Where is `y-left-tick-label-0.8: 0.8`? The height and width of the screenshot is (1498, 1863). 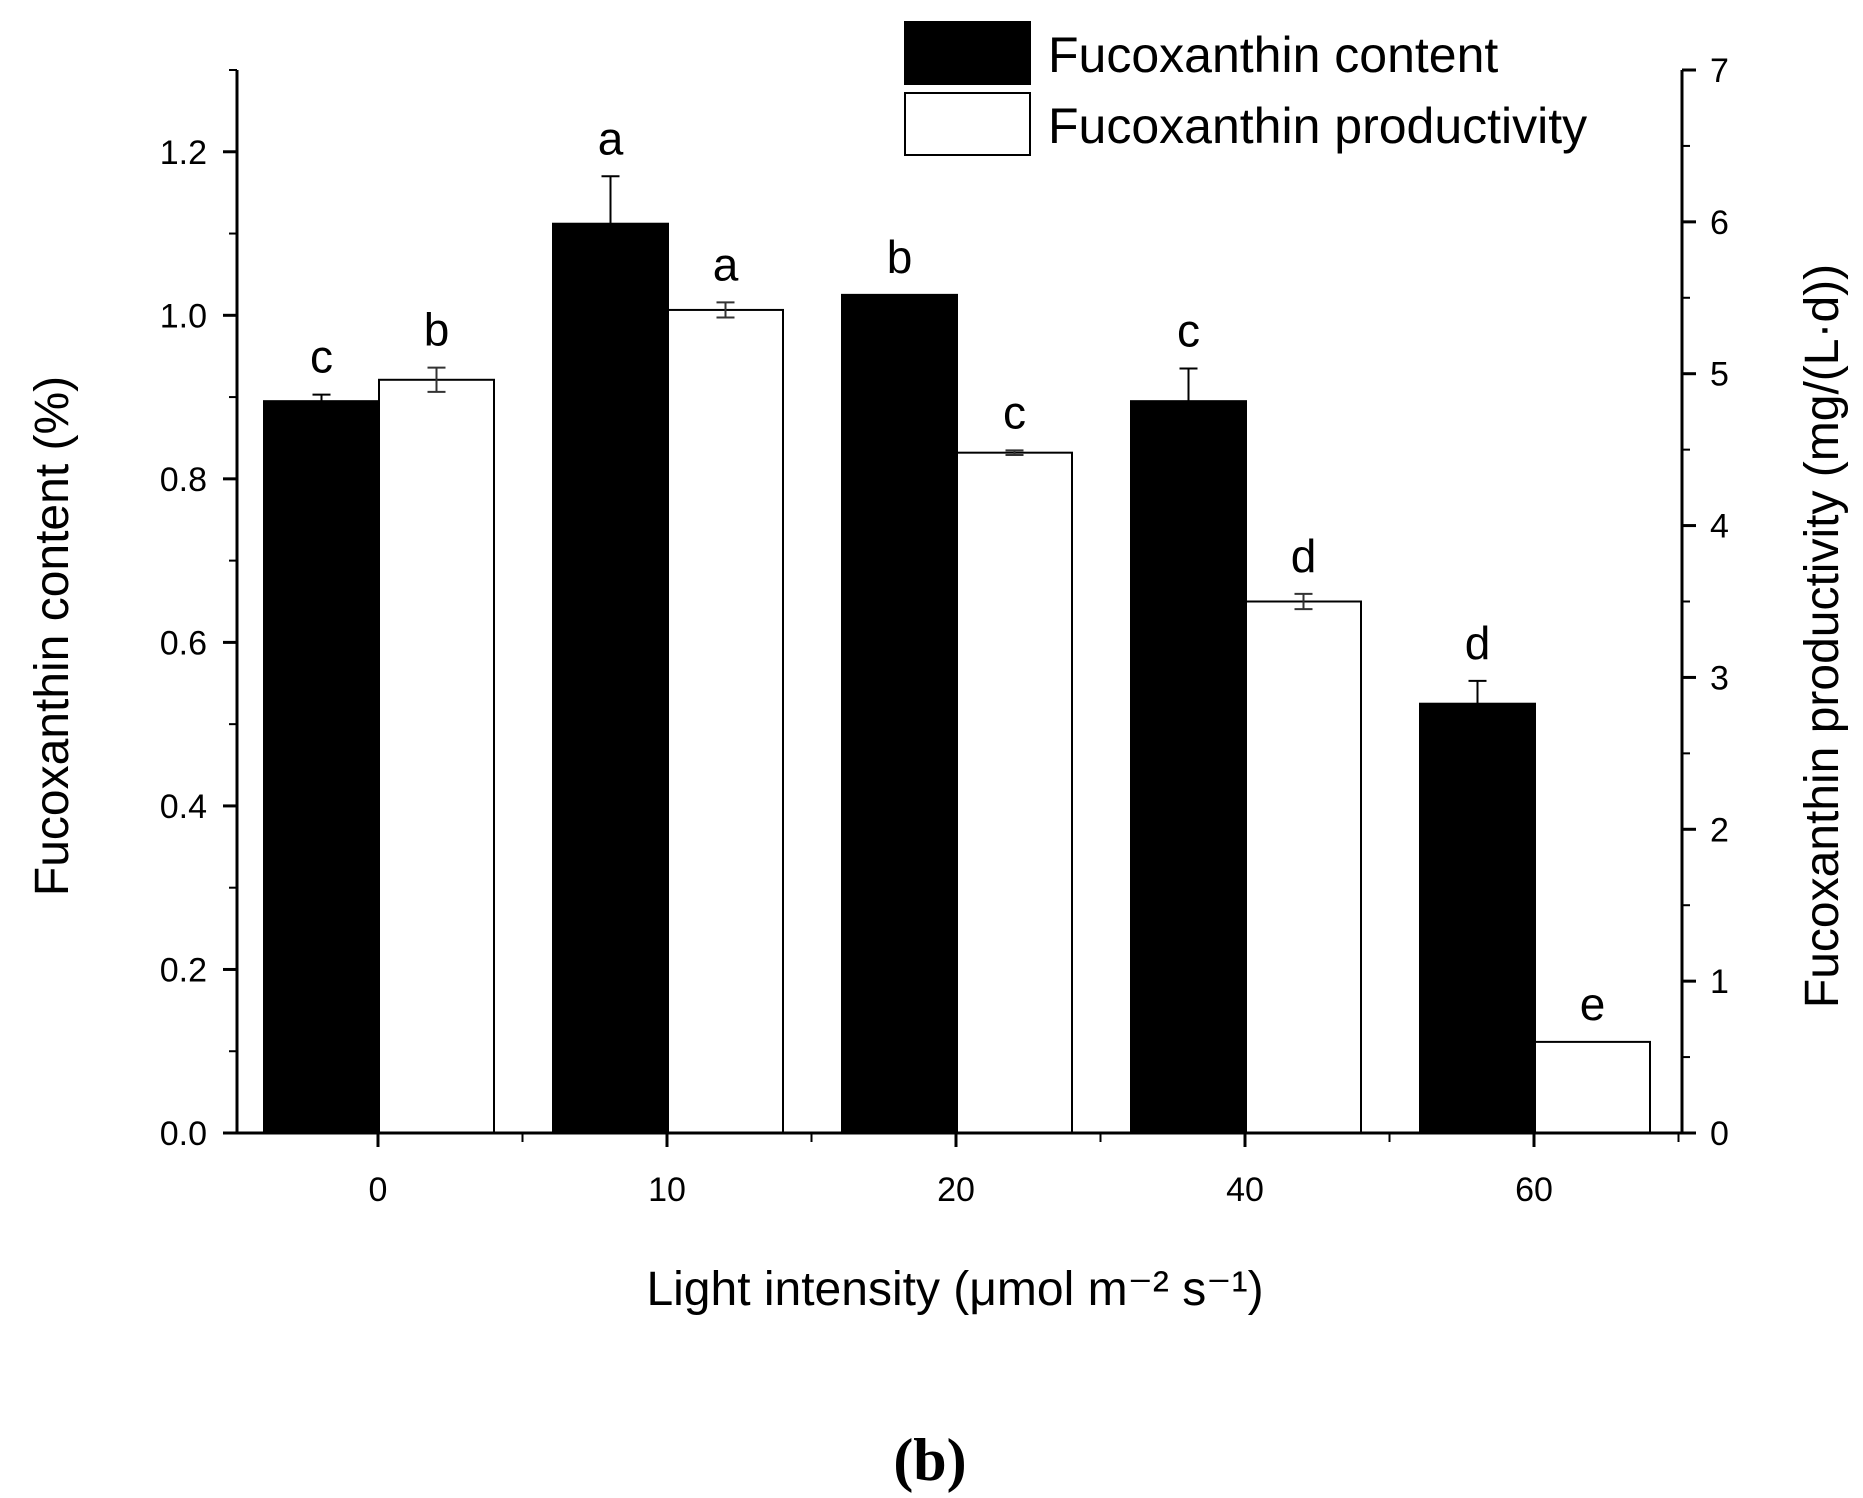 y-left-tick-label-0.8: 0.8 is located at coordinates (183, 480).